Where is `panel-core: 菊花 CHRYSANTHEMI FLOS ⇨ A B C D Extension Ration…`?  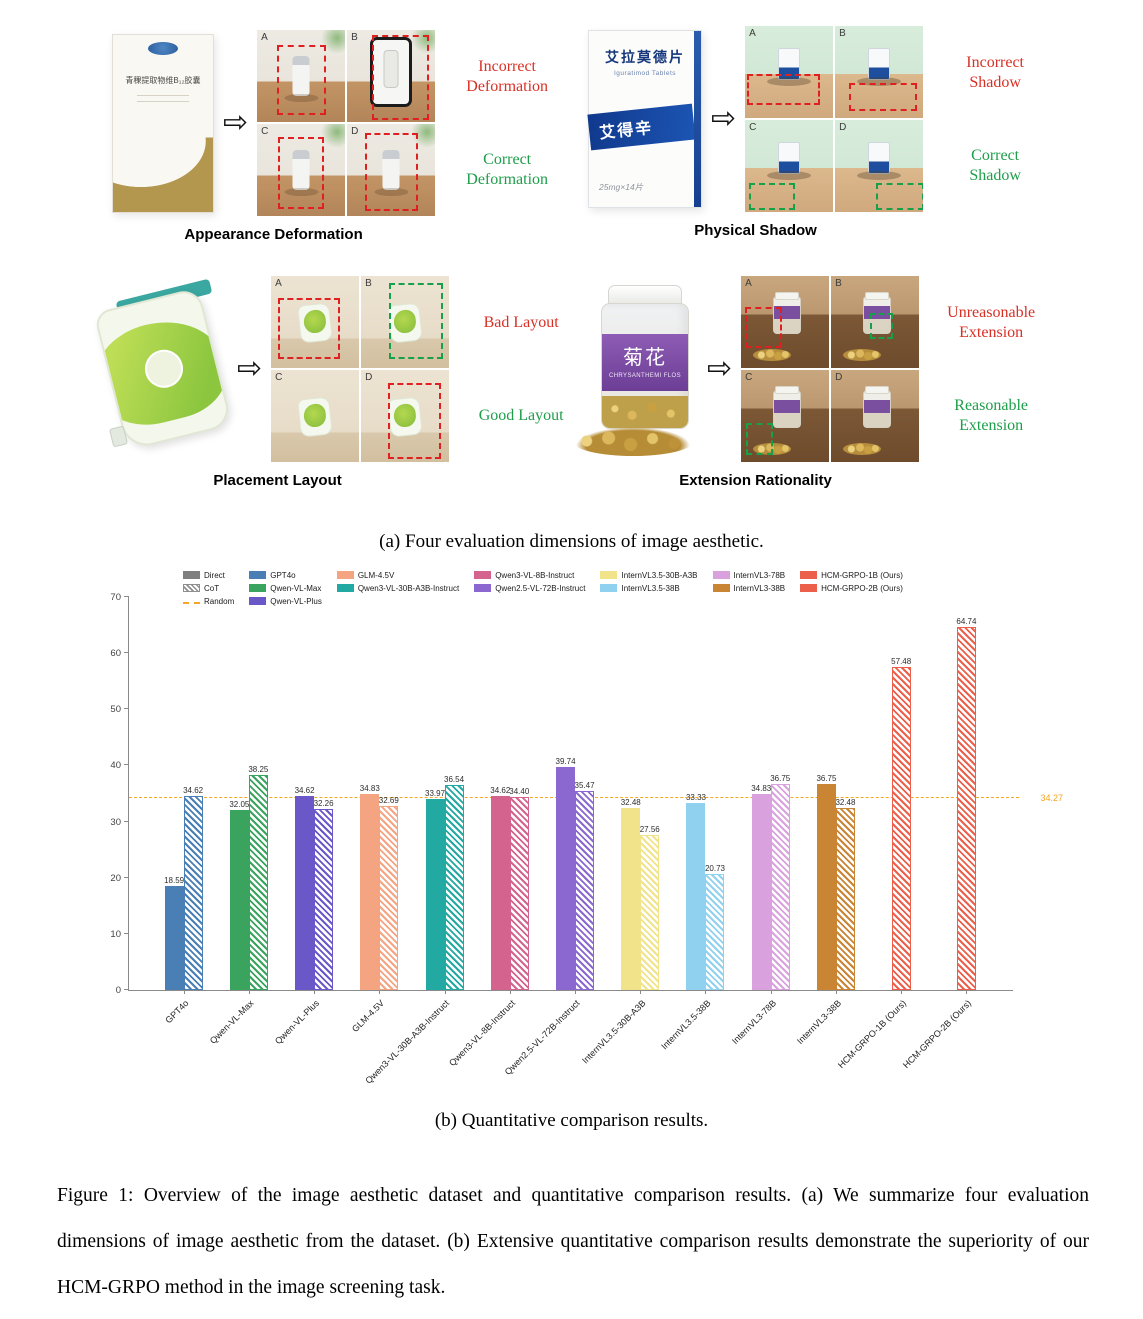 panel-core: 菊花 CHRYSANTHEMI FLOS ⇨ A B C D Extension Ration… is located at coordinates (746, 382).